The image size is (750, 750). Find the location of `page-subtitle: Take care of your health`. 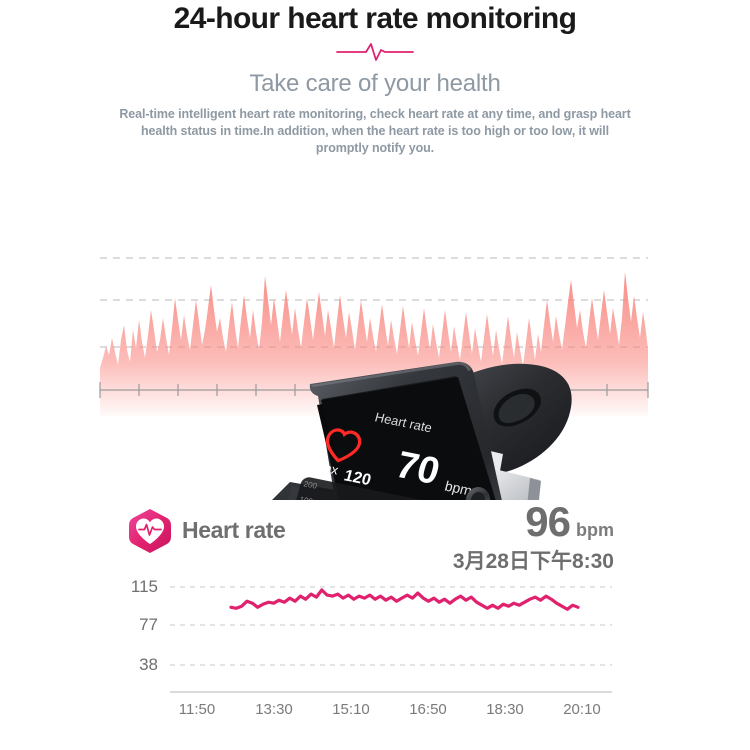

page-subtitle: Take care of your health is located at coordinates (375, 83).